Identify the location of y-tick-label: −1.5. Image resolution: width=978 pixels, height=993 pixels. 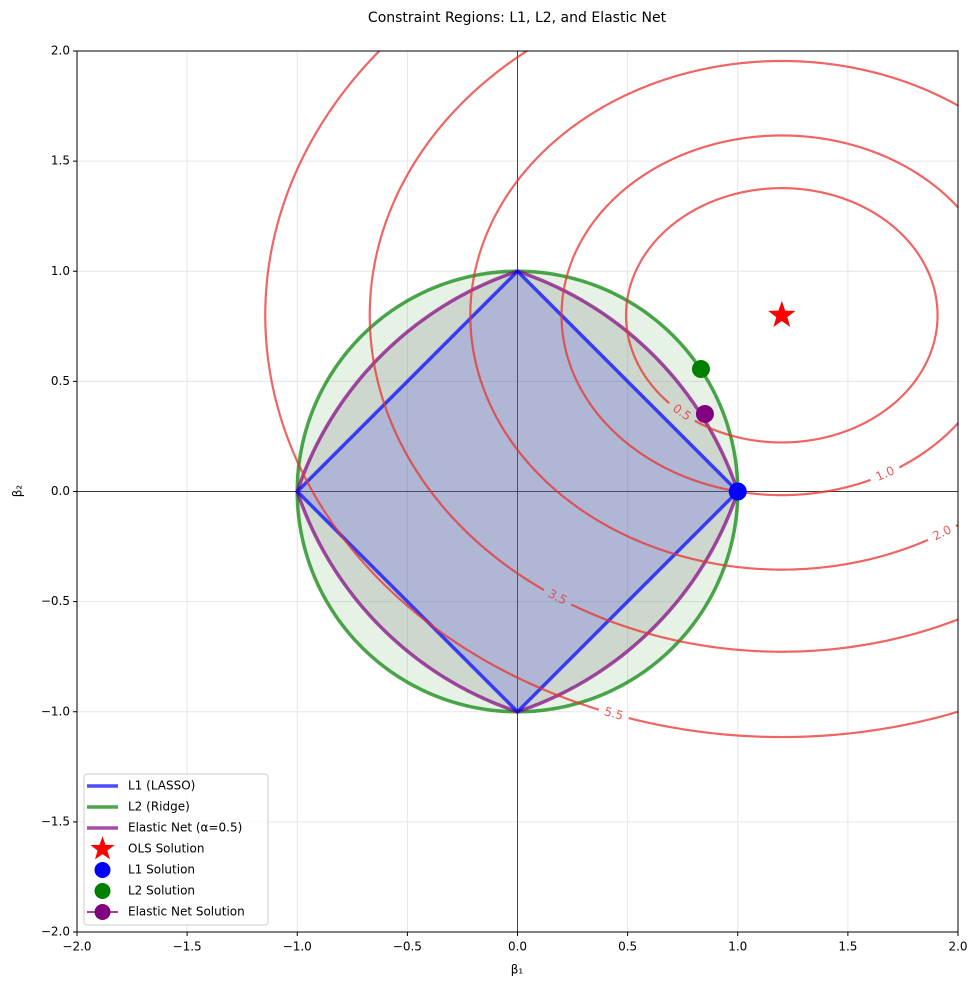
(55, 821).